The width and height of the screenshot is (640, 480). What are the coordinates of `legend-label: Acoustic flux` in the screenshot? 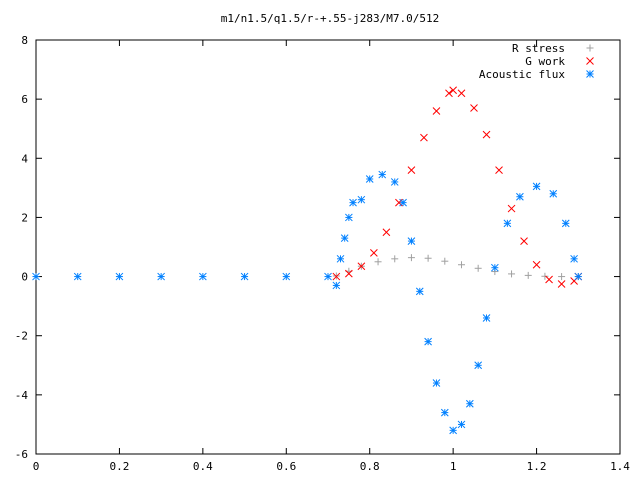 It's located at (522, 74).